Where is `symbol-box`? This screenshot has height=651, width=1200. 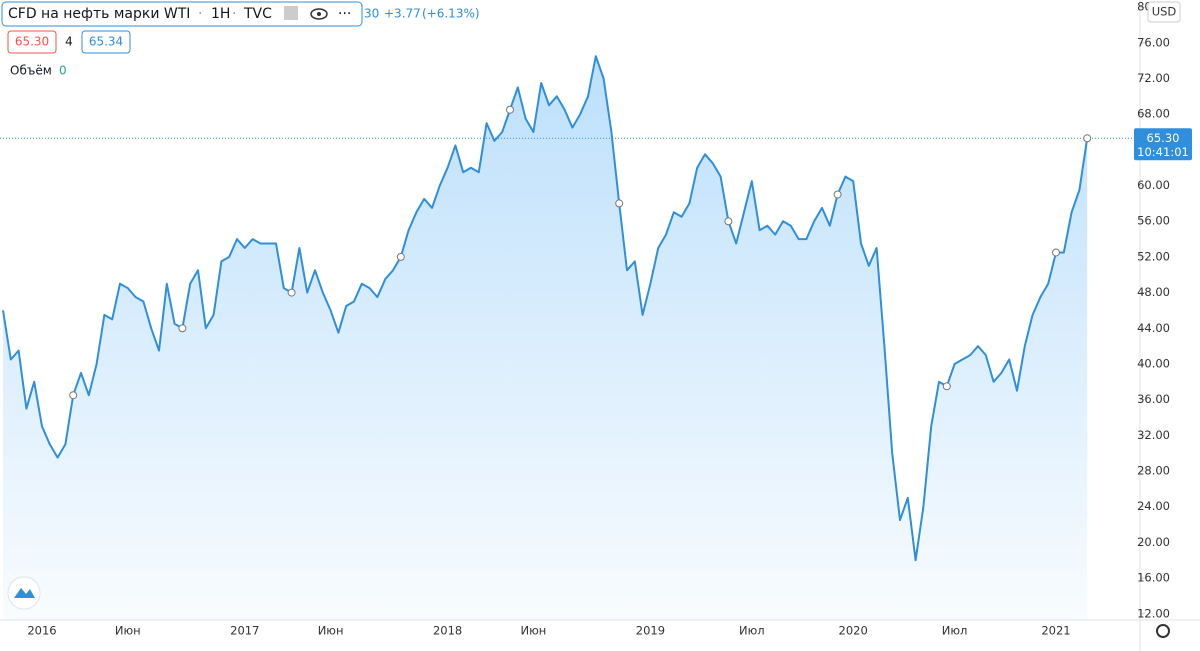
symbol-box is located at coordinates (182, 14).